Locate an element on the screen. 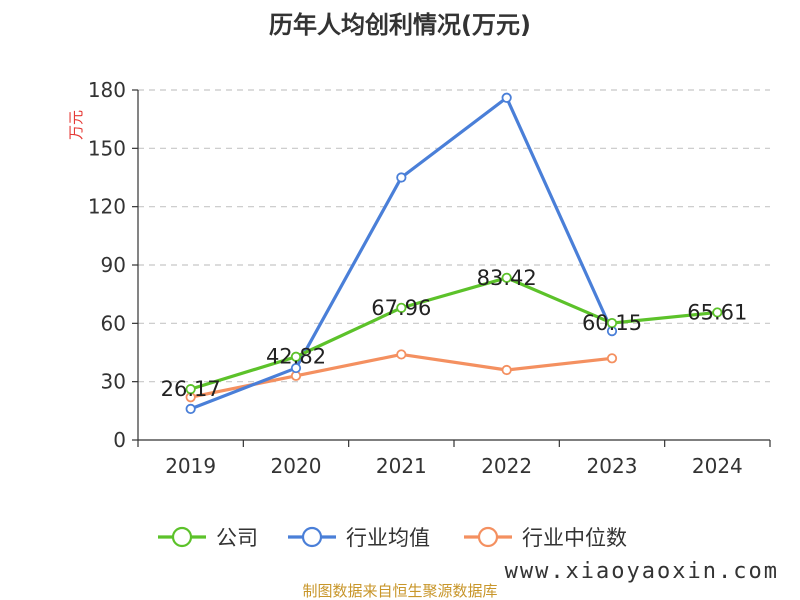  legend-item: 行业中位数 is located at coordinates (545, 538).